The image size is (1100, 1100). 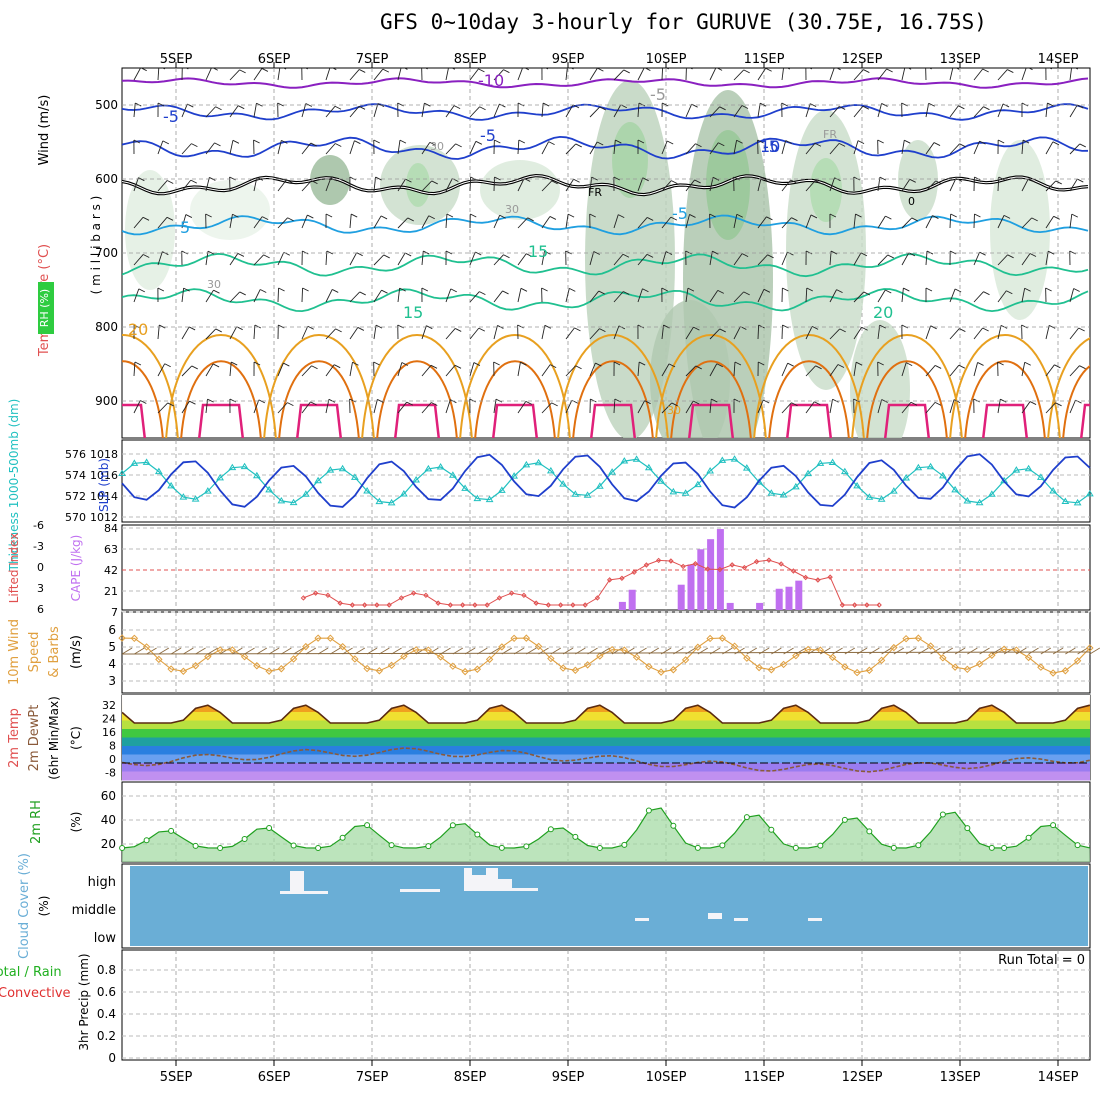 What do you see at coordinates (372, 1077) in the screenshot?
I see `bottom-date-label: 7SEP` at bounding box center [372, 1077].